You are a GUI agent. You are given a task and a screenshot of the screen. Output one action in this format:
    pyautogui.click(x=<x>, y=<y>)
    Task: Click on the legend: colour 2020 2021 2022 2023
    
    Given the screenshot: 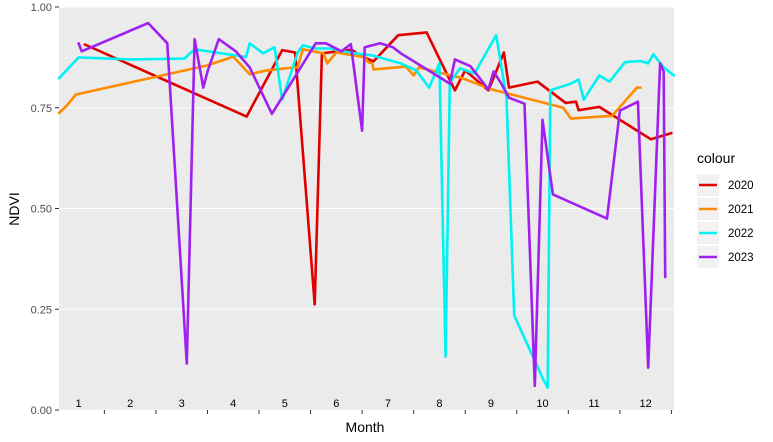 What is the action you would take?
    pyautogui.click(x=725, y=209)
    